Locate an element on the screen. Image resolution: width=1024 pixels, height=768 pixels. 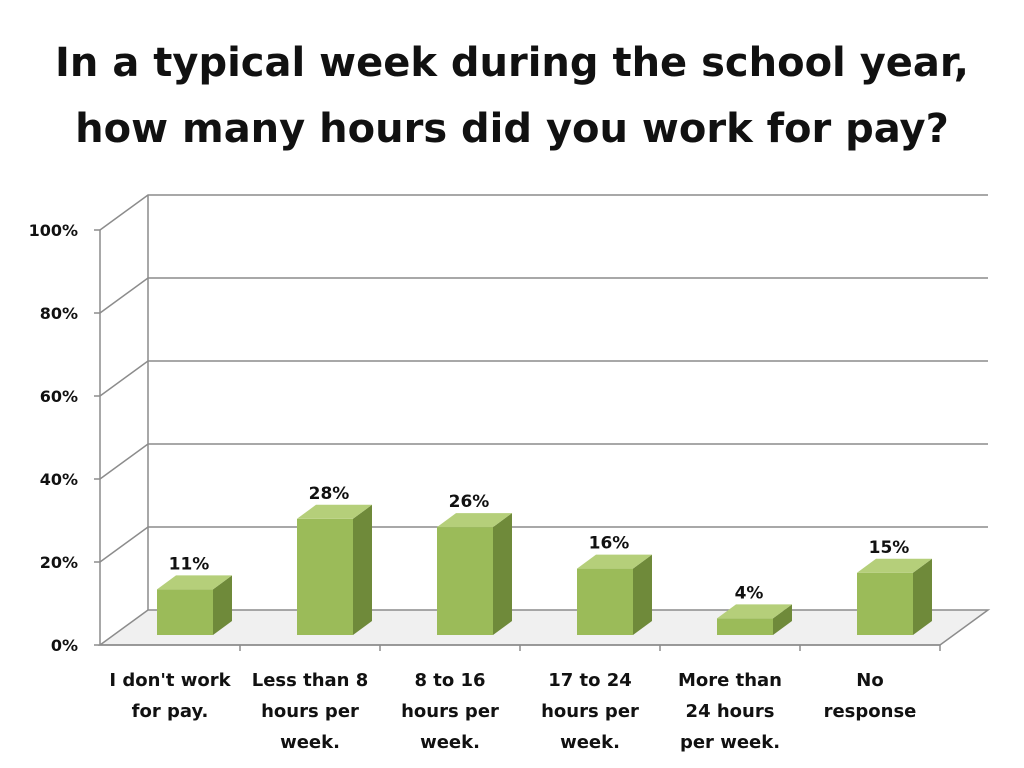
y-tick-label: 60% is located at coordinates (59, 396).